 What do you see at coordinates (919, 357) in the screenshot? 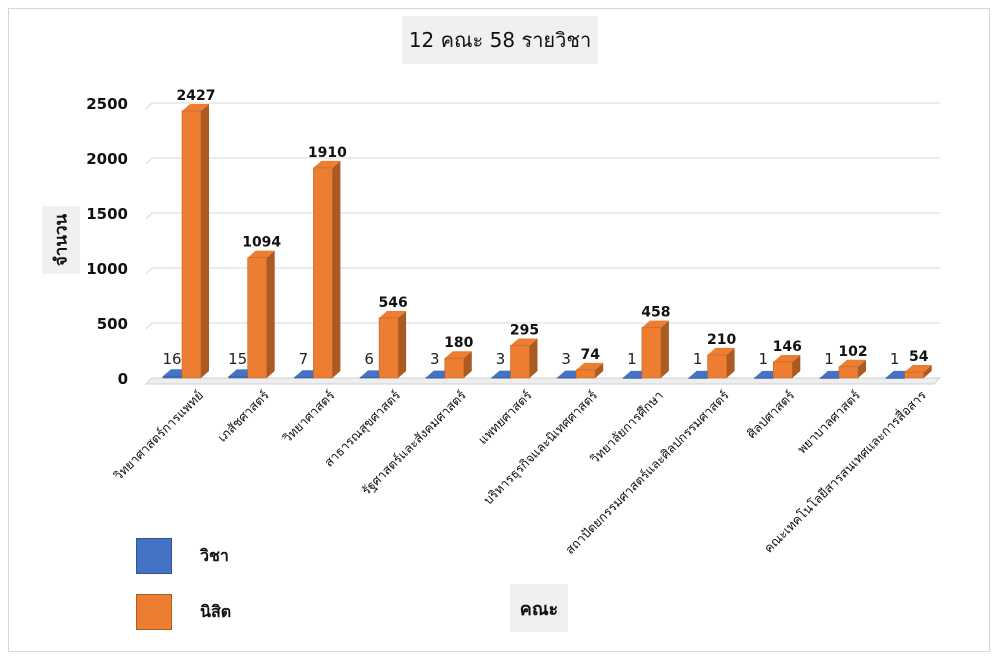
I see `data-label-students: 54` at bounding box center [919, 357].